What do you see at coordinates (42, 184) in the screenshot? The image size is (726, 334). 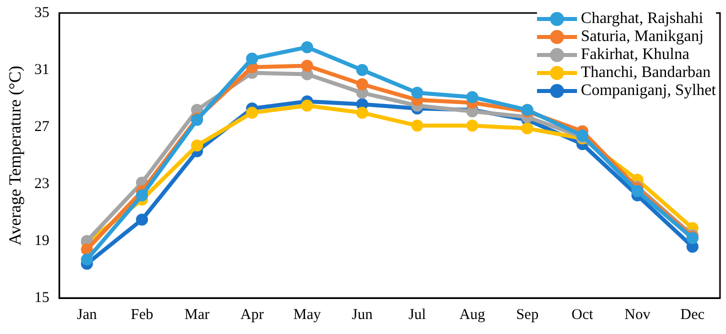 I see `y-tick-label: 23` at bounding box center [42, 184].